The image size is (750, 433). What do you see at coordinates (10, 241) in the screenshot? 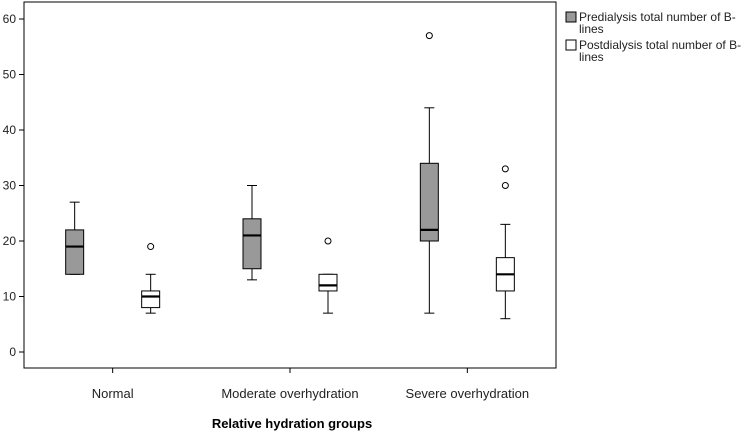
I see `y-tick-label: 20` at bounding box center [10, 241].